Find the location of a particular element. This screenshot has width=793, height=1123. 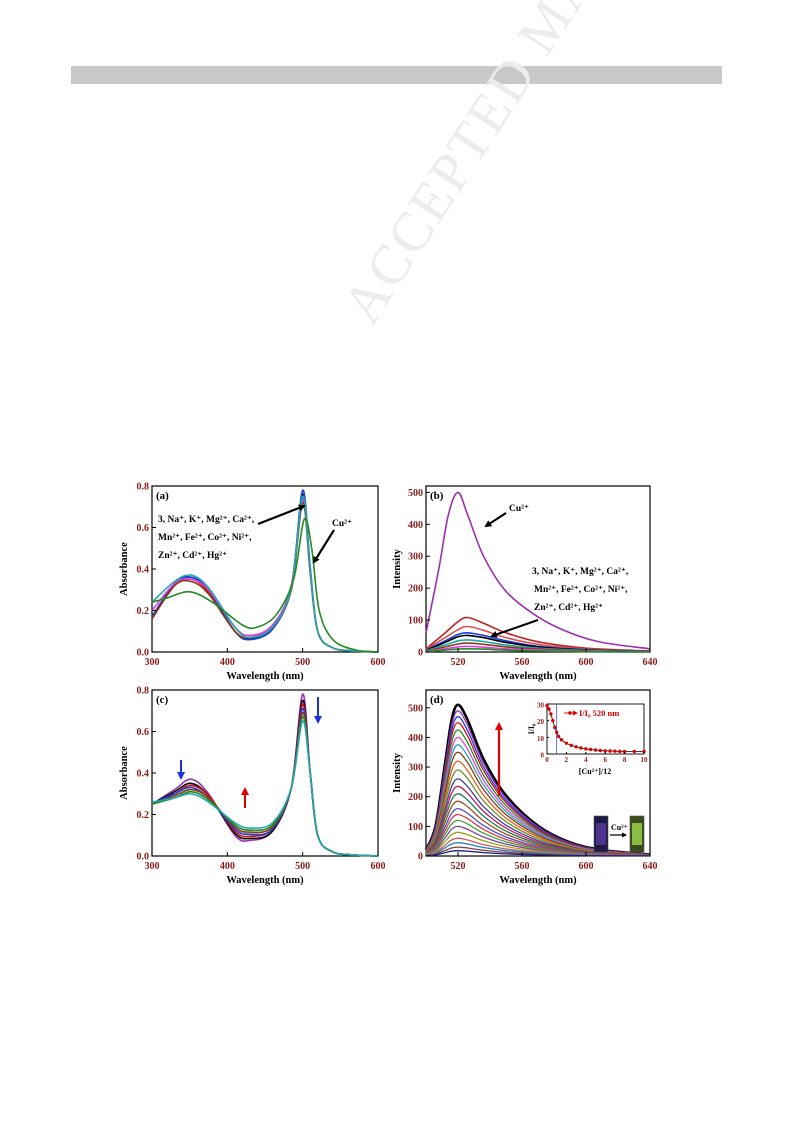

panel-c-x-tick-label: 500 is located at coordinates (302, 866).